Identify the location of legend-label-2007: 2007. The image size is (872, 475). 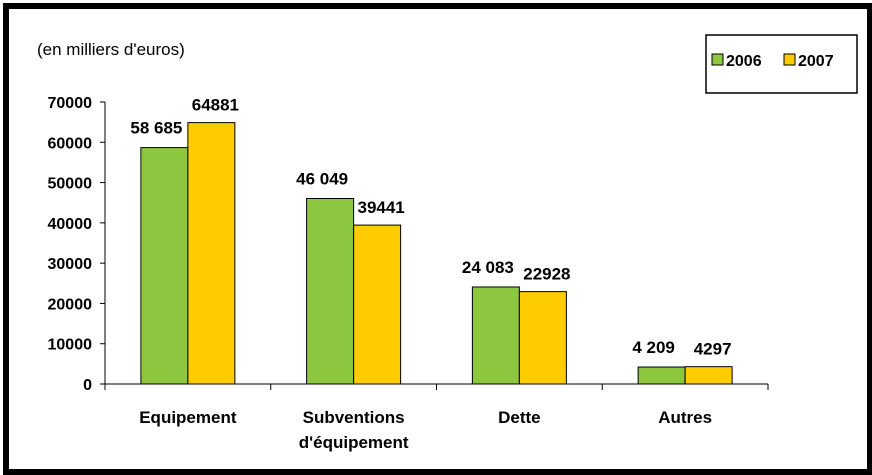
(816, 61).